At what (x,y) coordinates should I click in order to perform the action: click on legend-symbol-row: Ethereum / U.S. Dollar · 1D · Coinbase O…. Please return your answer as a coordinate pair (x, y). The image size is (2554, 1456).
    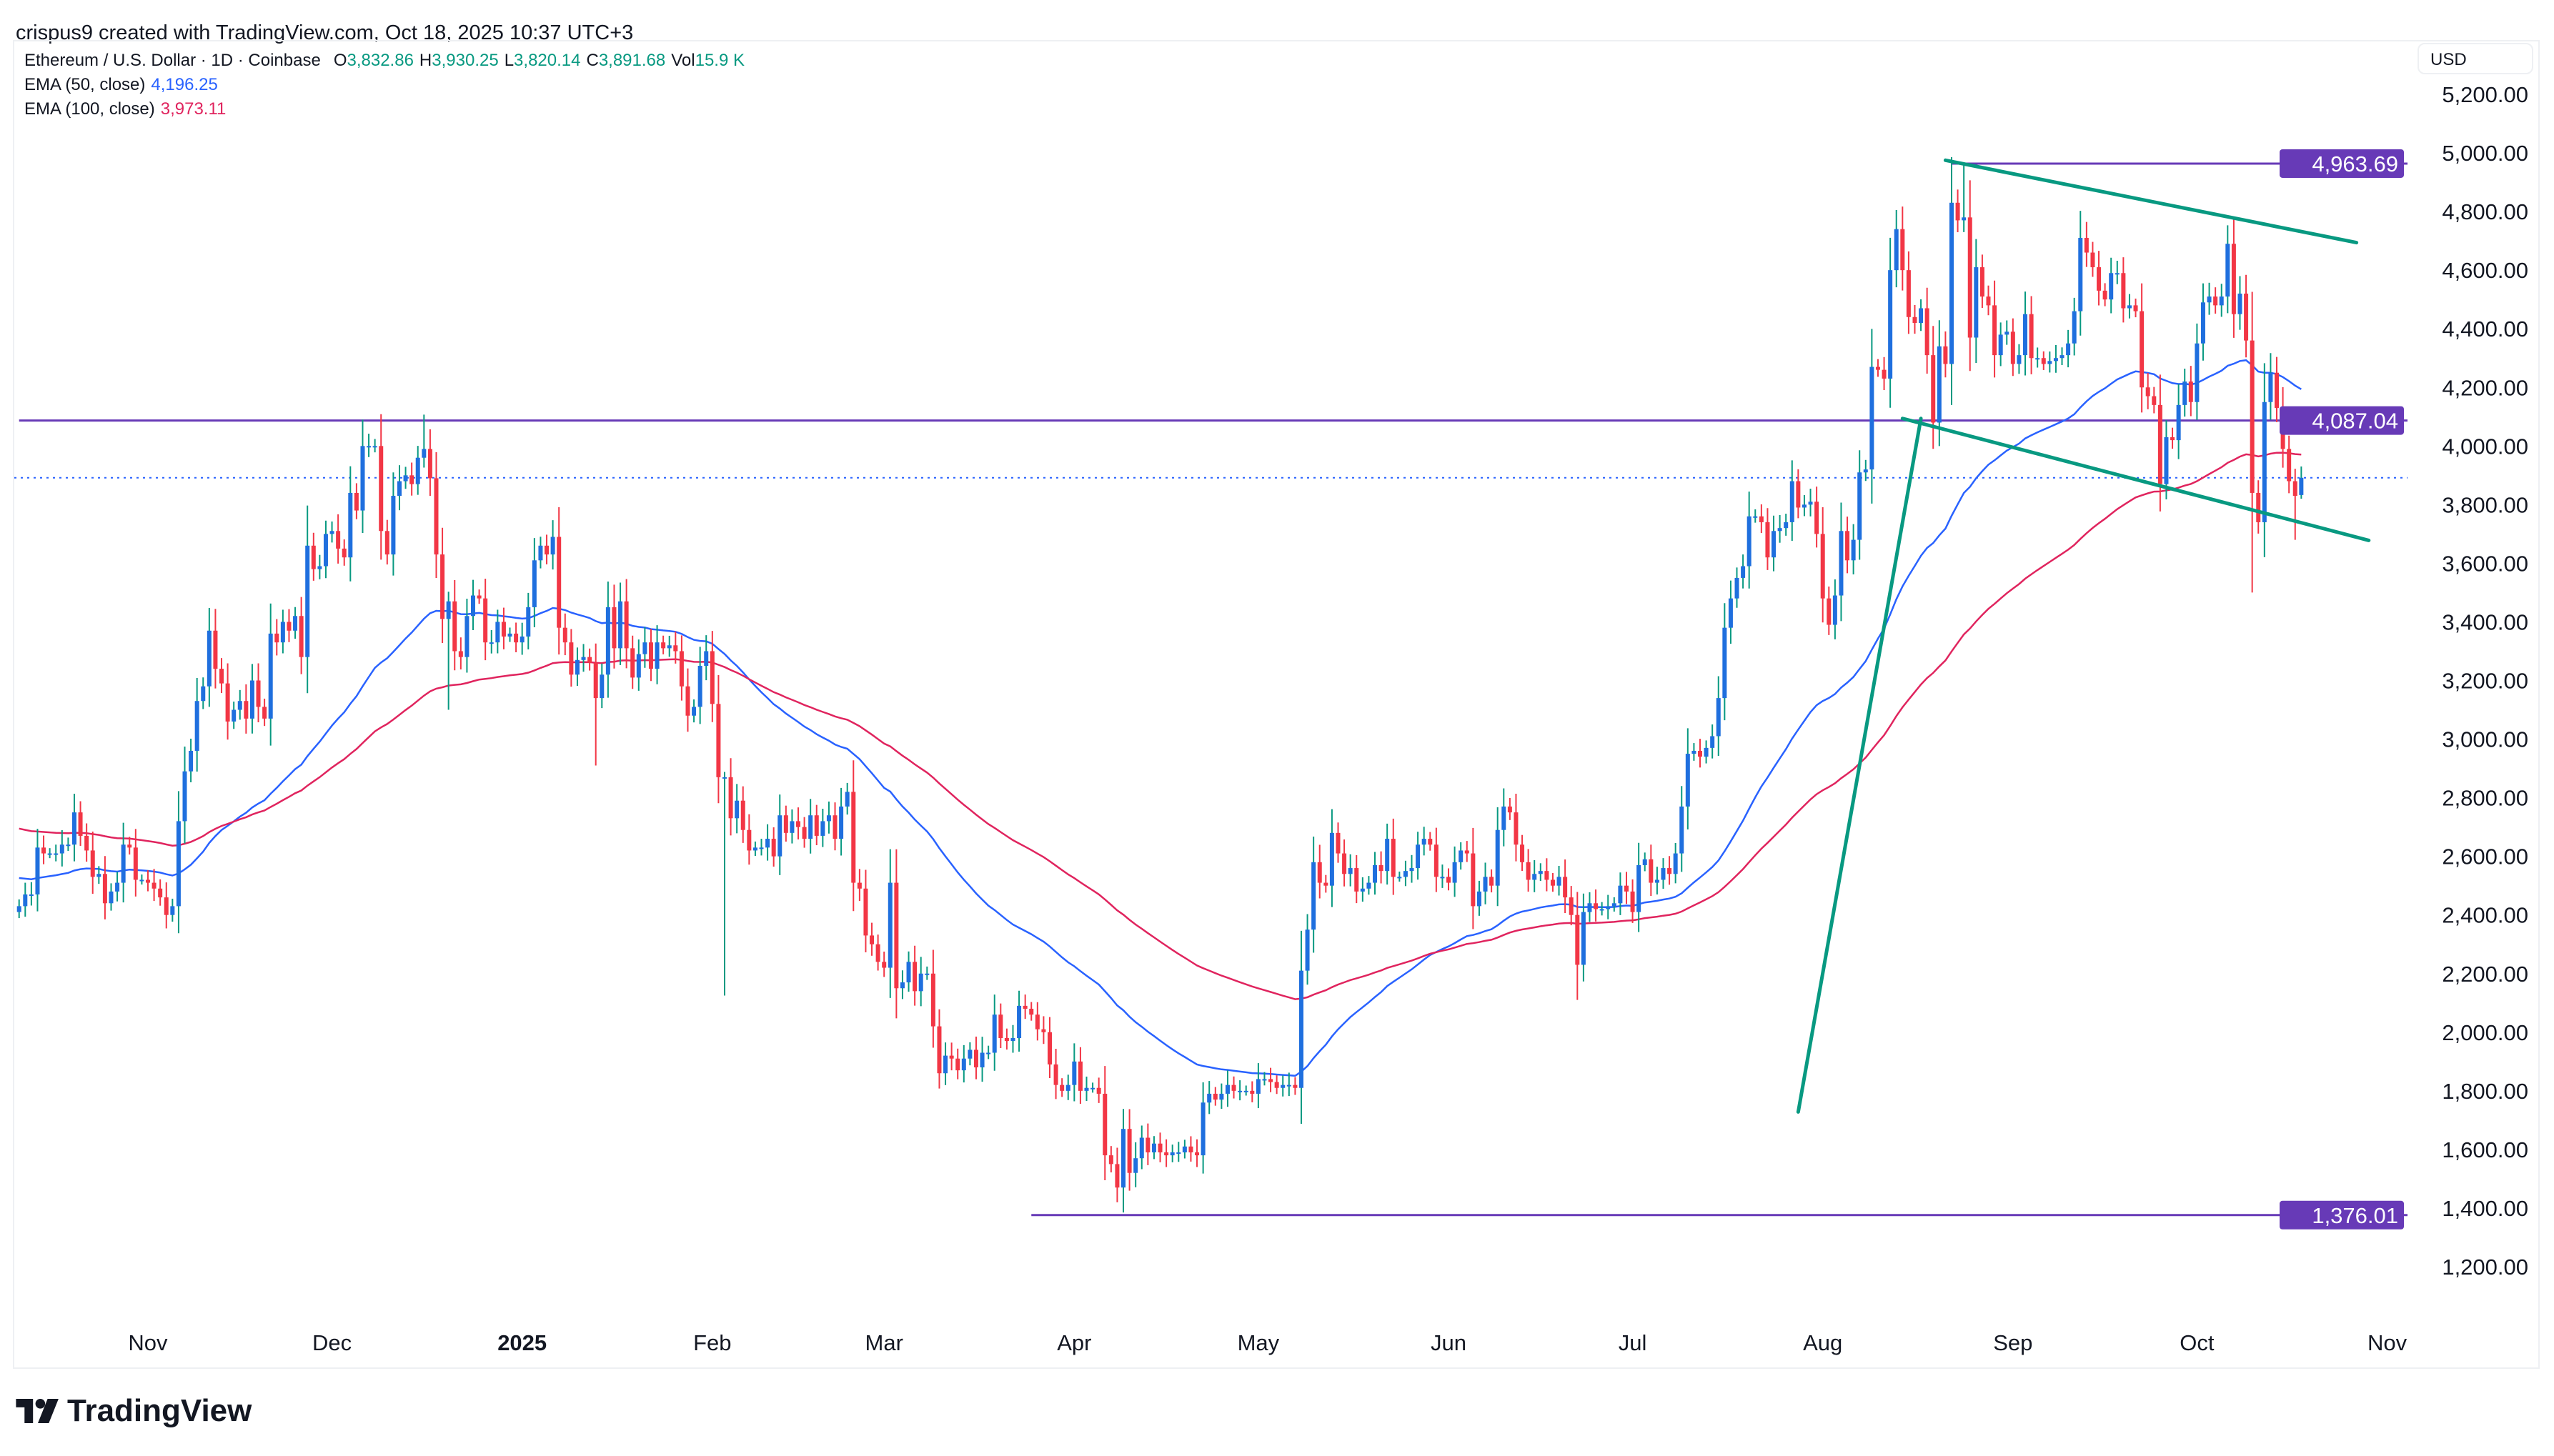
    Looking at the image, I should click on (384, 61).